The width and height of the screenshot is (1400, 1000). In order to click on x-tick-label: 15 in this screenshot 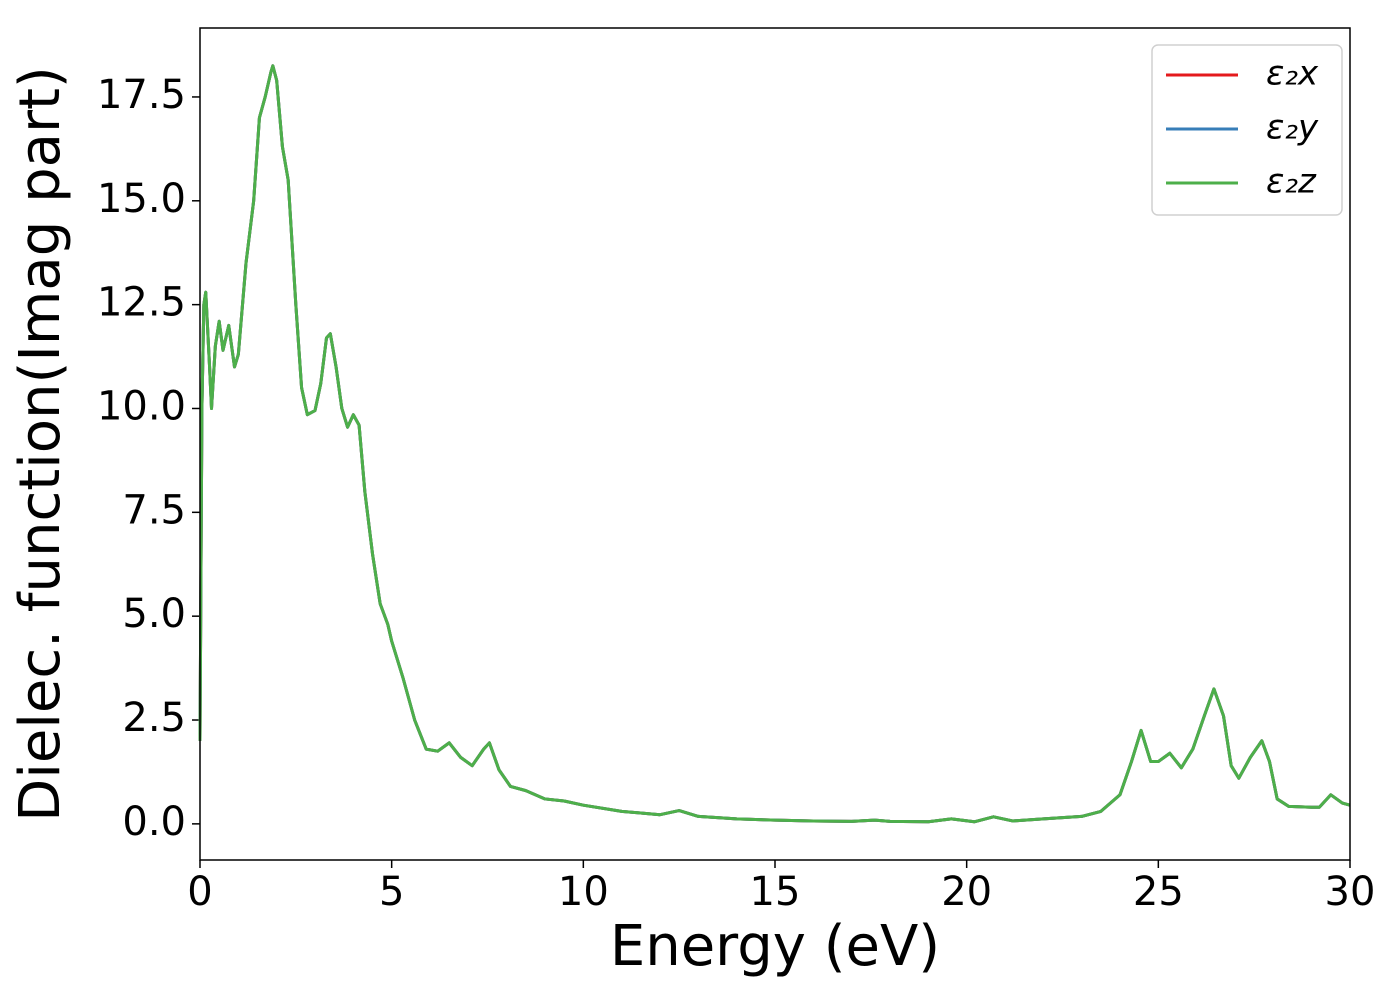, I will do `click(775, 892)`.